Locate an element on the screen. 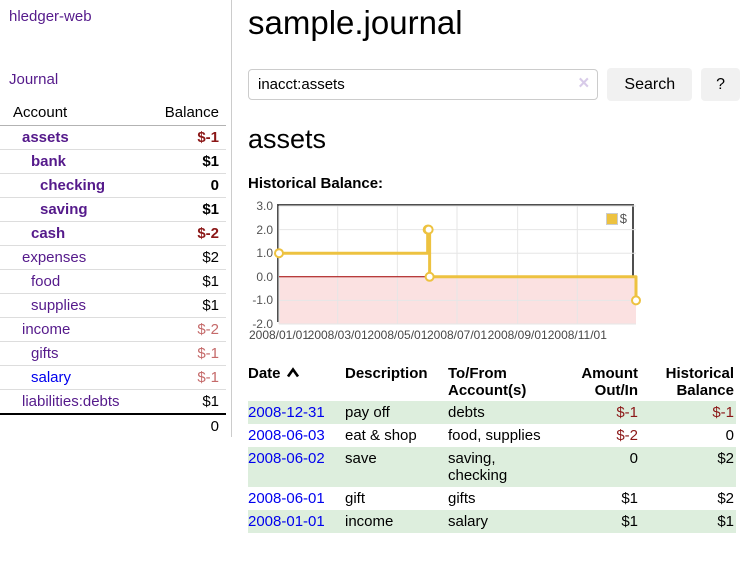 The height and width of the screenshot is (582, 742). transaction-description: income is located at coordinates (369, 521).